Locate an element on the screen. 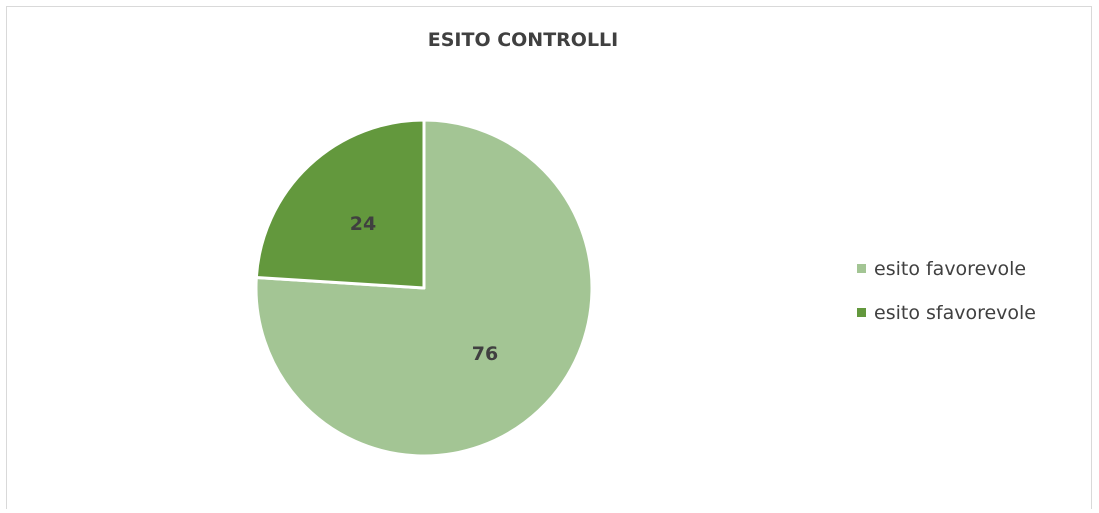  chart-title: ESITO CONTROLLI is located at coordinates (523, 40).